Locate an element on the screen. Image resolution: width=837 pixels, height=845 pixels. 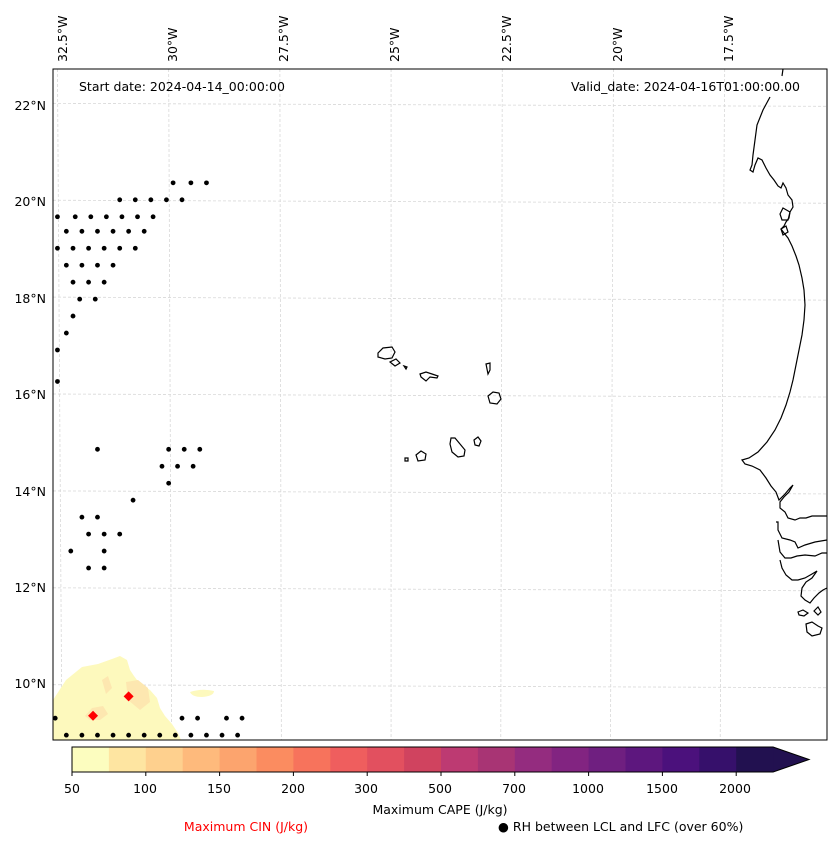
cape-colorbar is located at coordinates (441, 761).